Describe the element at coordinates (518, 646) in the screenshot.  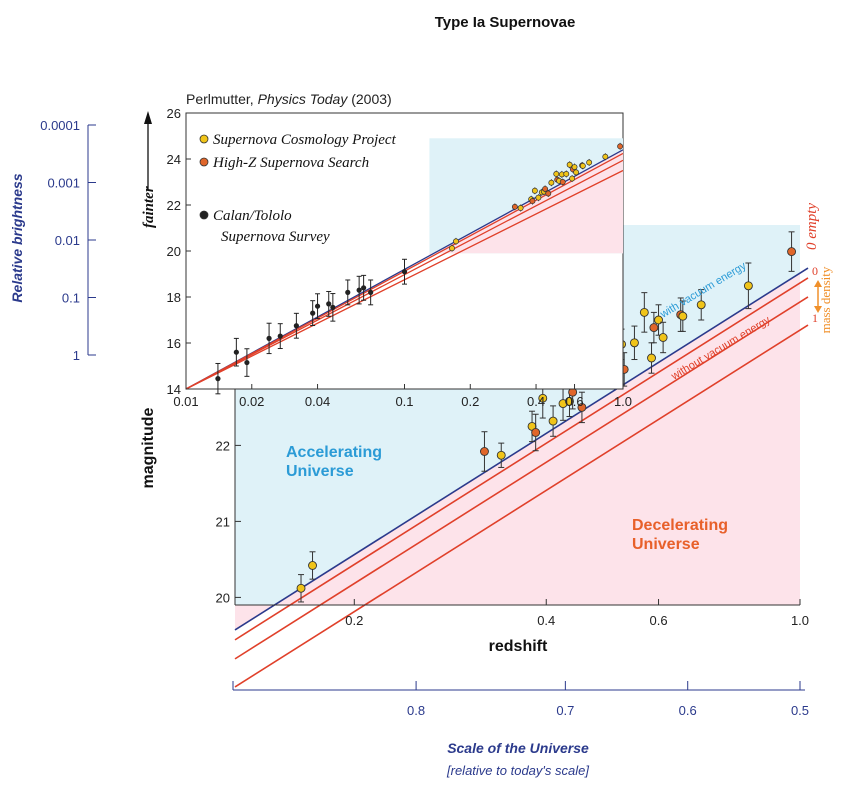
I see `x-axis-label: redshift` at that location.